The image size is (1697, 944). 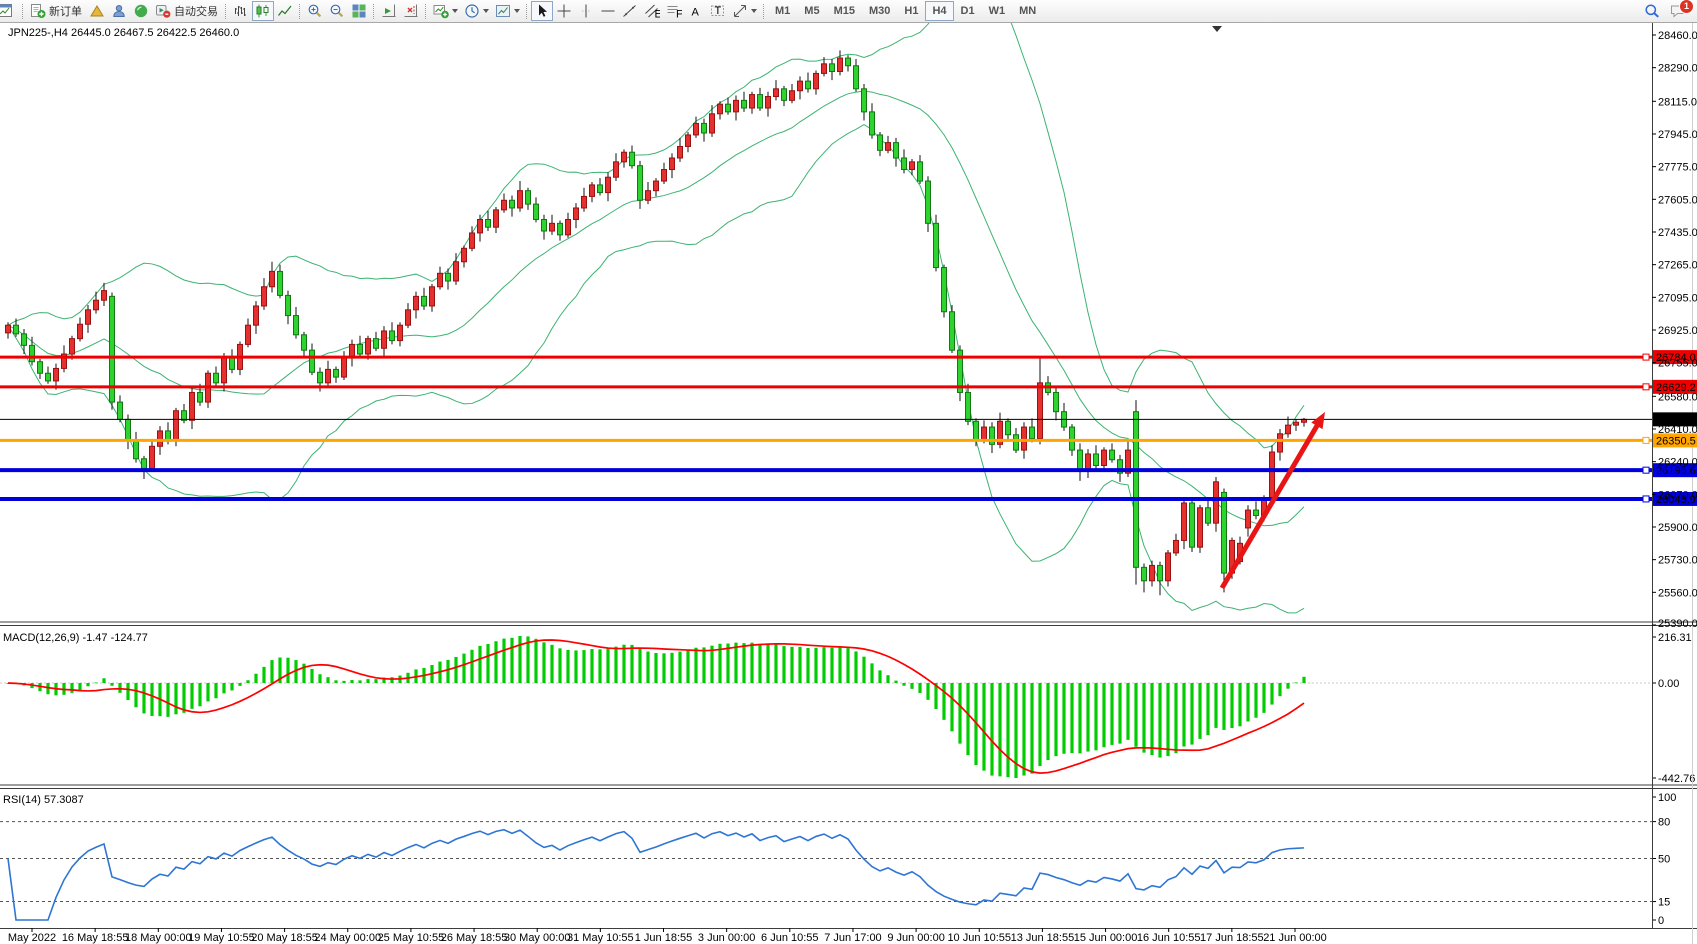 What do you see at coordinates (1677, 463) in the screenshot?
I see `svg-text: 26240.0` at bounding box center [1677, 463].